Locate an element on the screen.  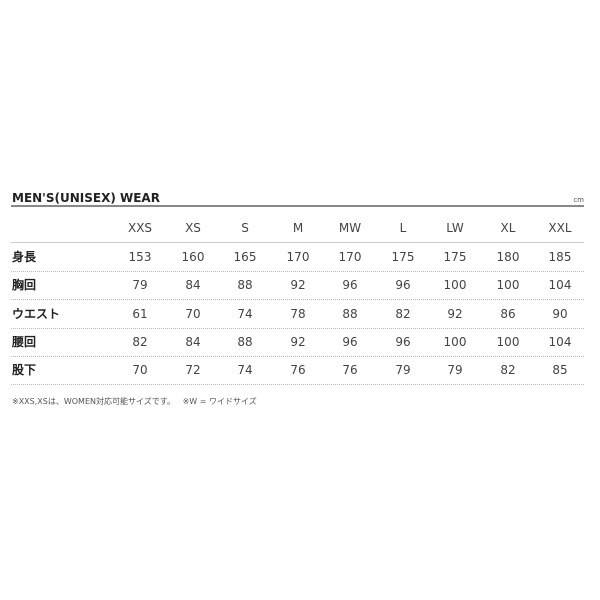
size-header: L is located at coordinates (403, 228).